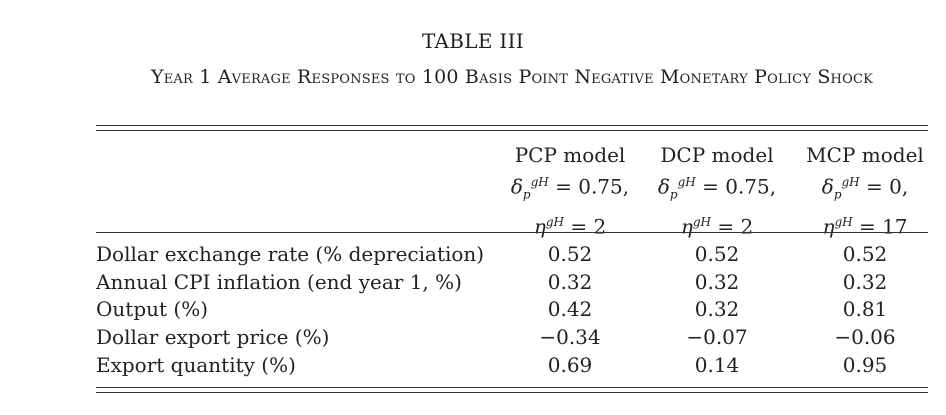 Image resolution: width=946 pixels, height=415 pixels. Describe the element at coordinates (279, 282) in the screenshot. I see `row-label: Annual CPI inflation (end year 1, %)` at that location.